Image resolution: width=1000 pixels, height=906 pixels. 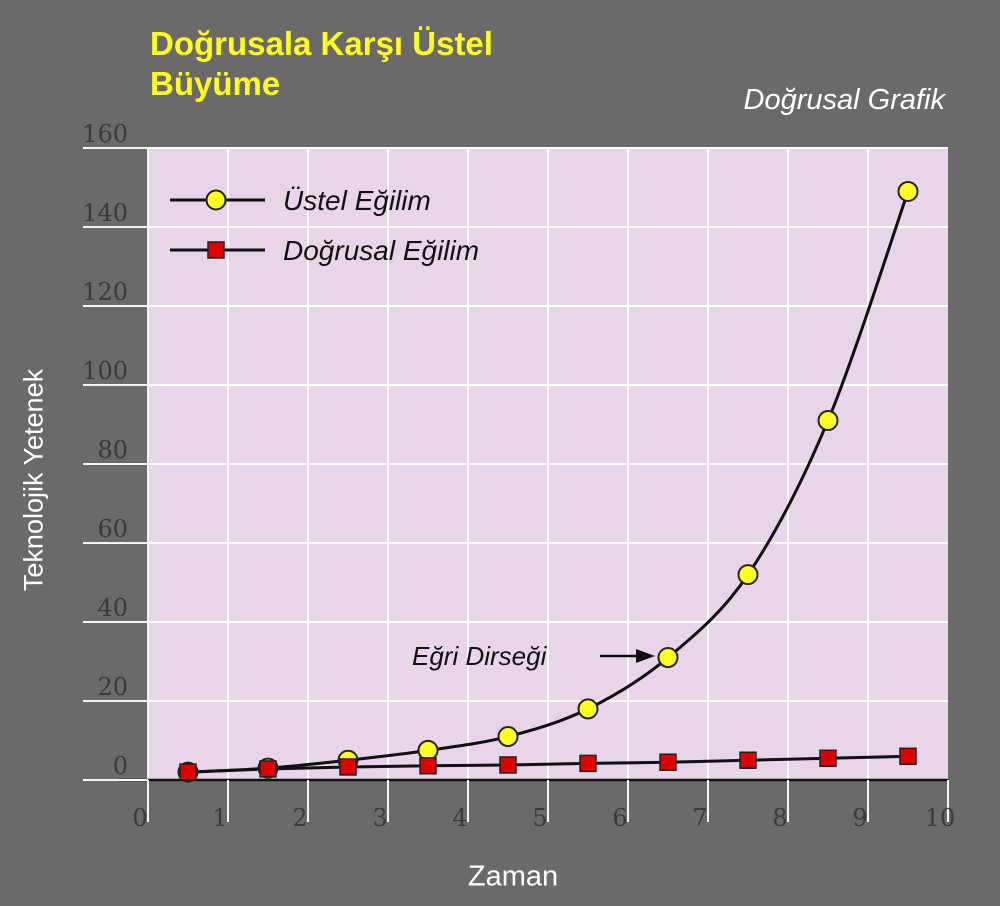 I want to click on chart-subtitle: Doğrusal Grafik, so click(x=844, y=100).